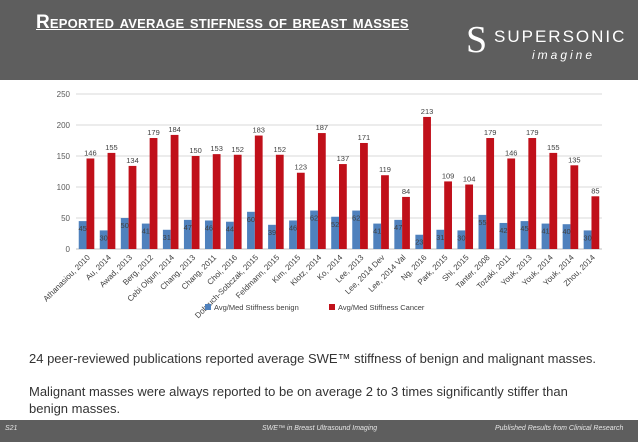 The image size is (638, 442). I want to click on data-label-cancer: 135, so click(574, 159).